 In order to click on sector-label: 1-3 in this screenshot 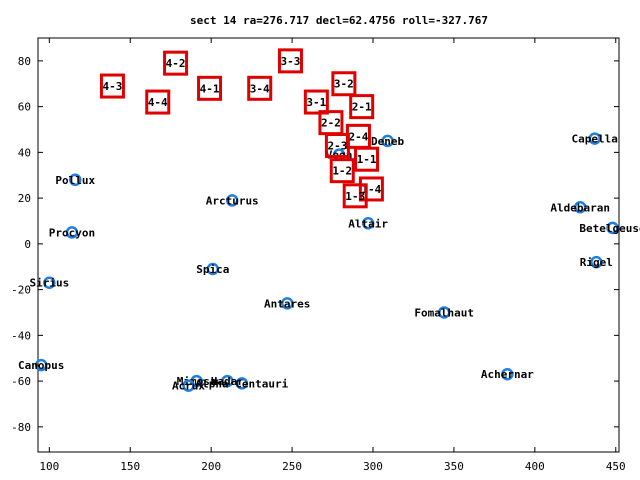, I will do `click(355, 196)`.